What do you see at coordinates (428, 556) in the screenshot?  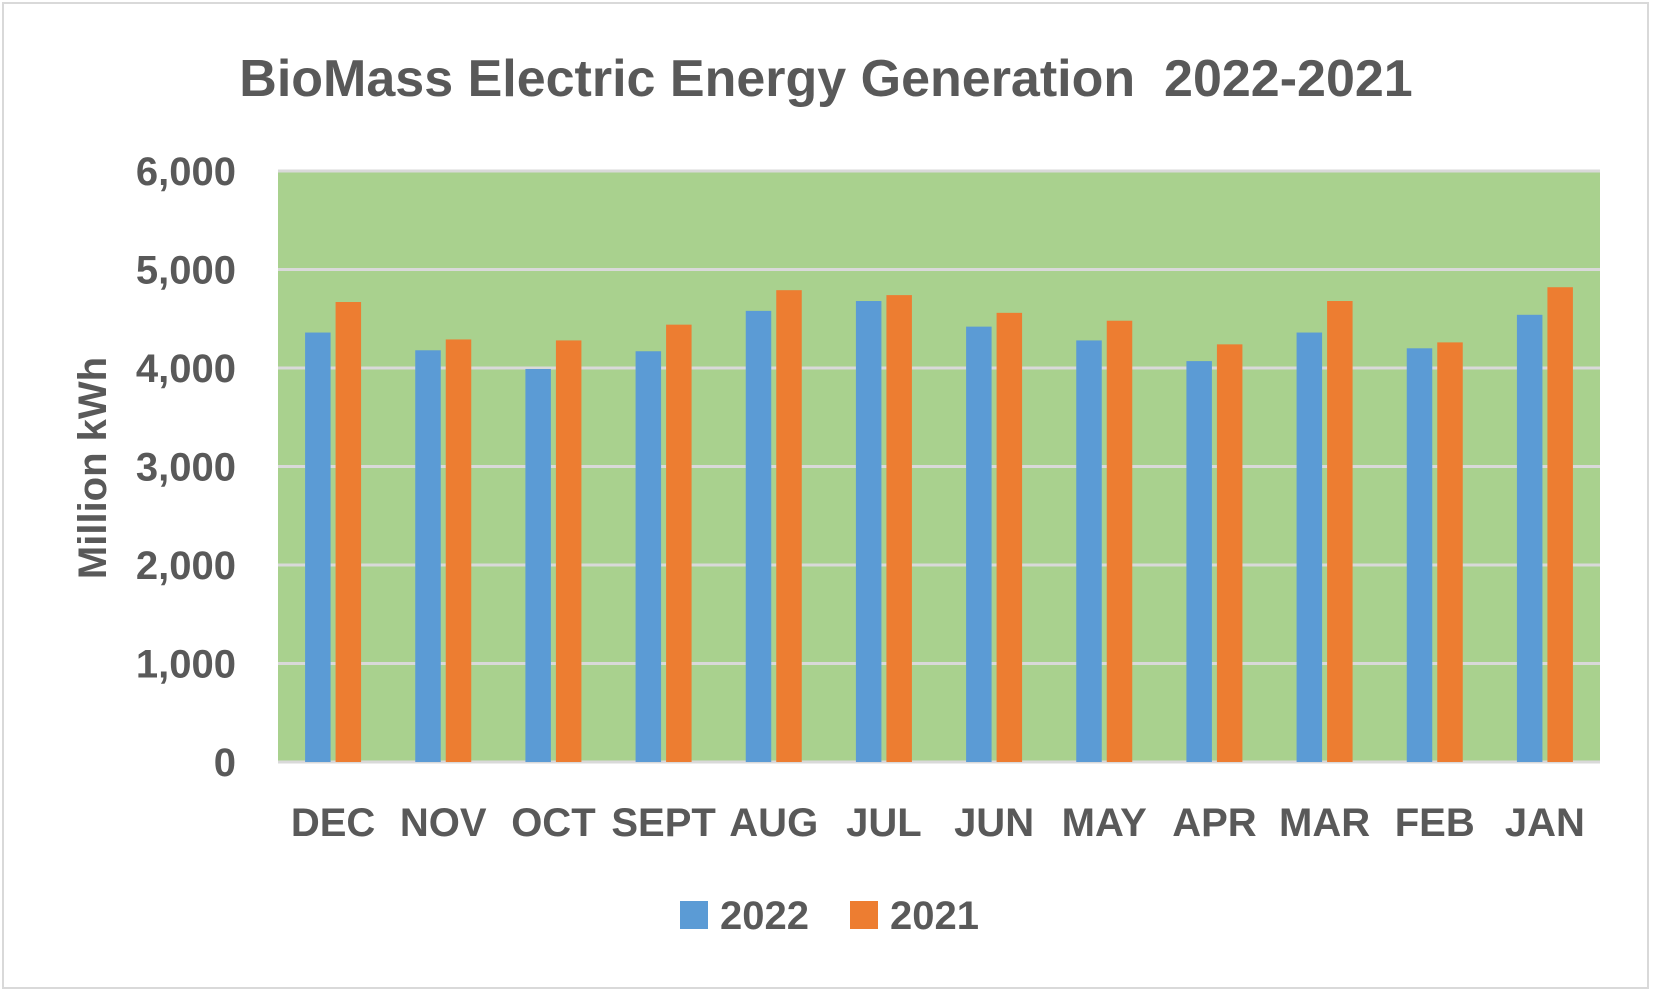 I see `bar-2022-nov` at bounding box center [428, 556].